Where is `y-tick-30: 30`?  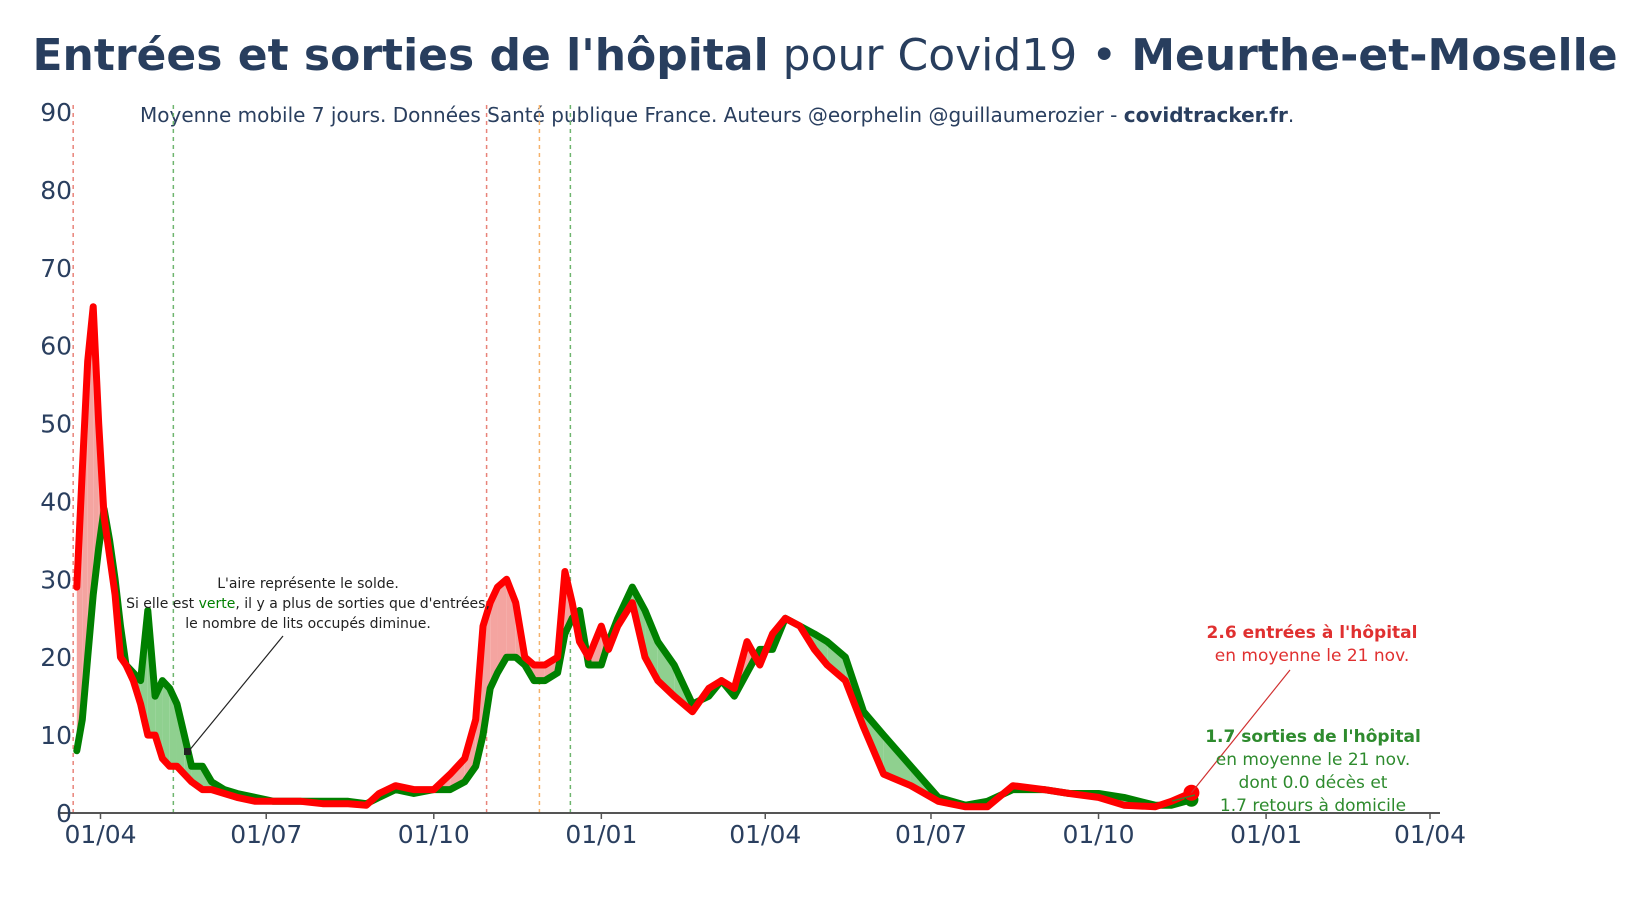 y-tick-30: 30 is located at coordinates (56, 579).